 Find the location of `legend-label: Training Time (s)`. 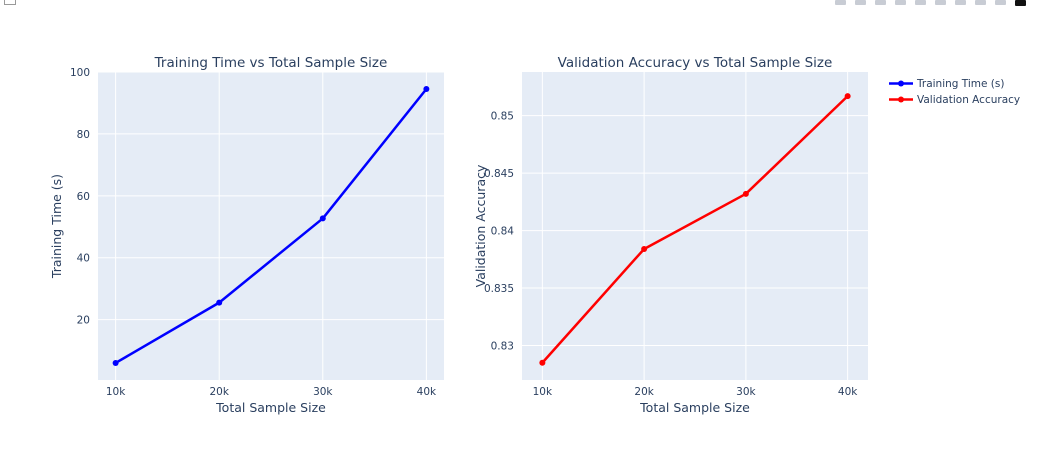

legend-label: Training Time (s) is located at coordinates (960, 84).